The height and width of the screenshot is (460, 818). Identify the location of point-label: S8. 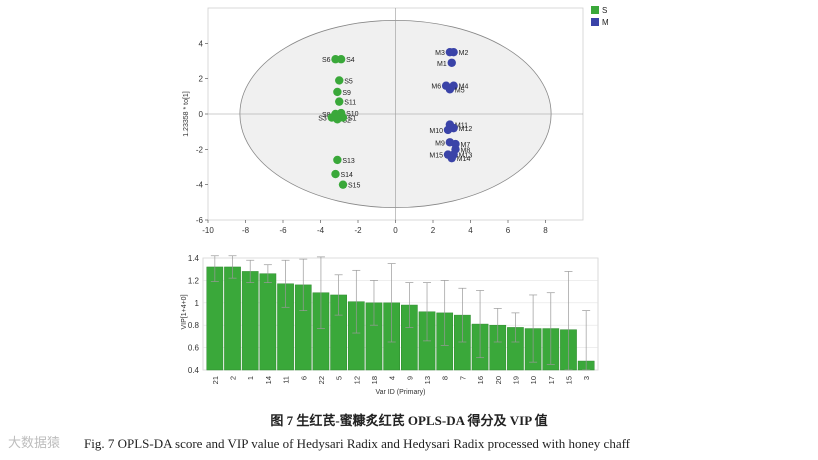
(326, 115).